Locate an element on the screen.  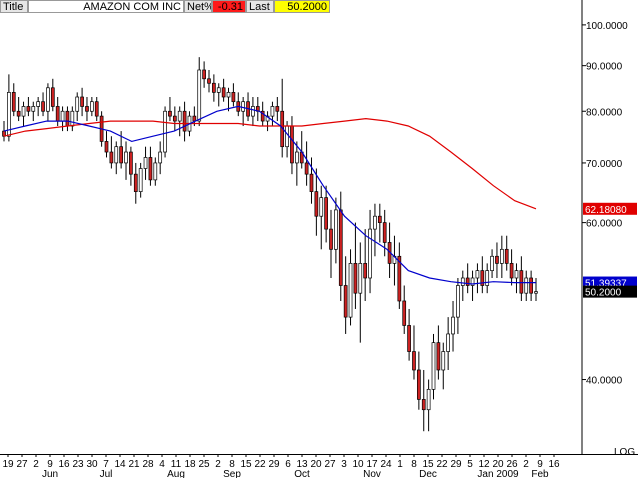
x-day-label: 24 is located at coordinates (386, 464).